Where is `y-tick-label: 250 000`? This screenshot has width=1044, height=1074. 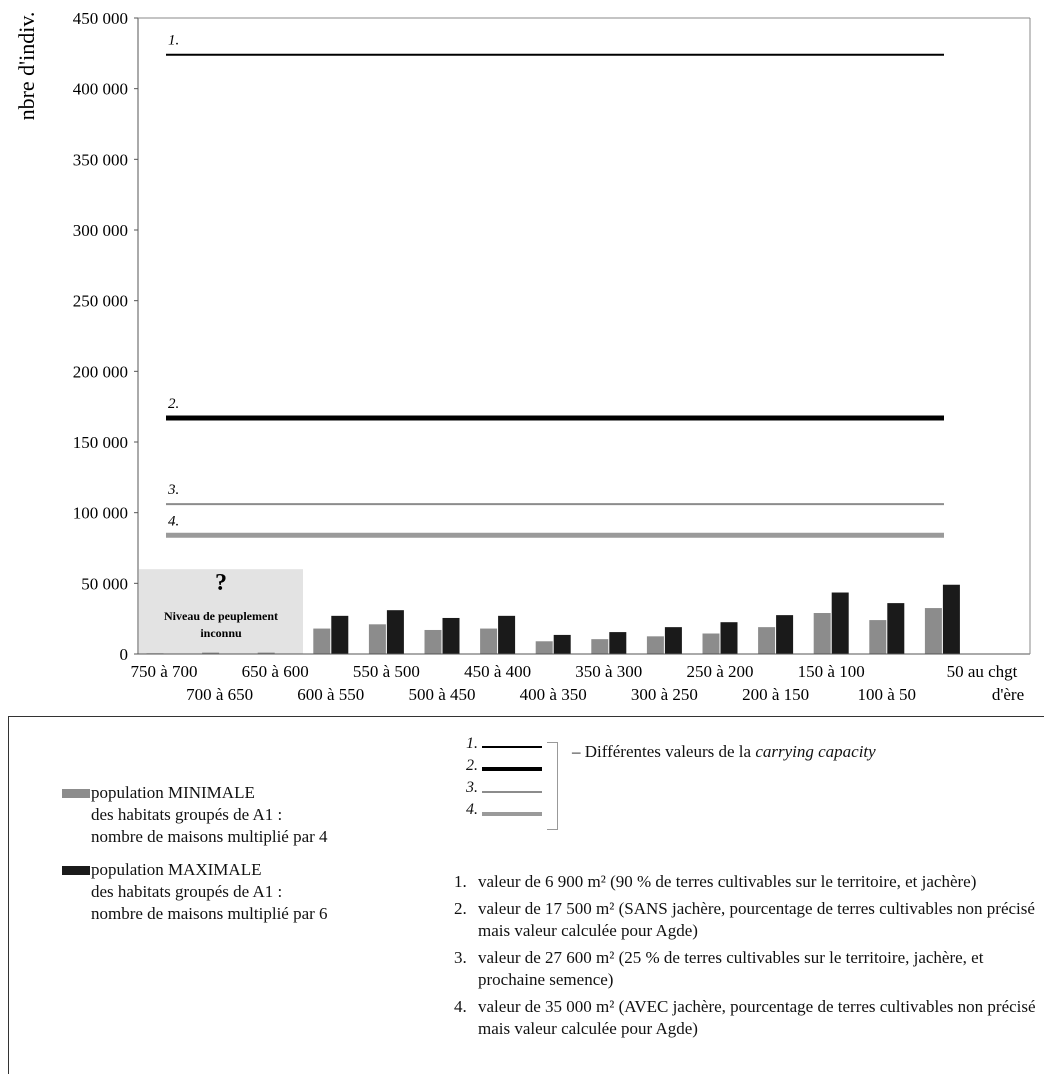 y-tick-label: 250 000 is located at coordinates (100, 301).